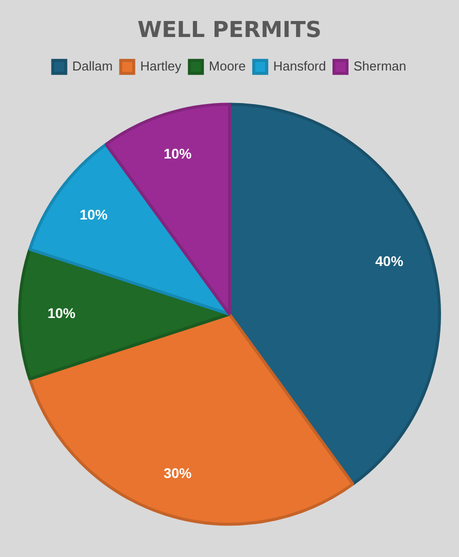  I want to click on legend-label: Moore, so click(227, 66).